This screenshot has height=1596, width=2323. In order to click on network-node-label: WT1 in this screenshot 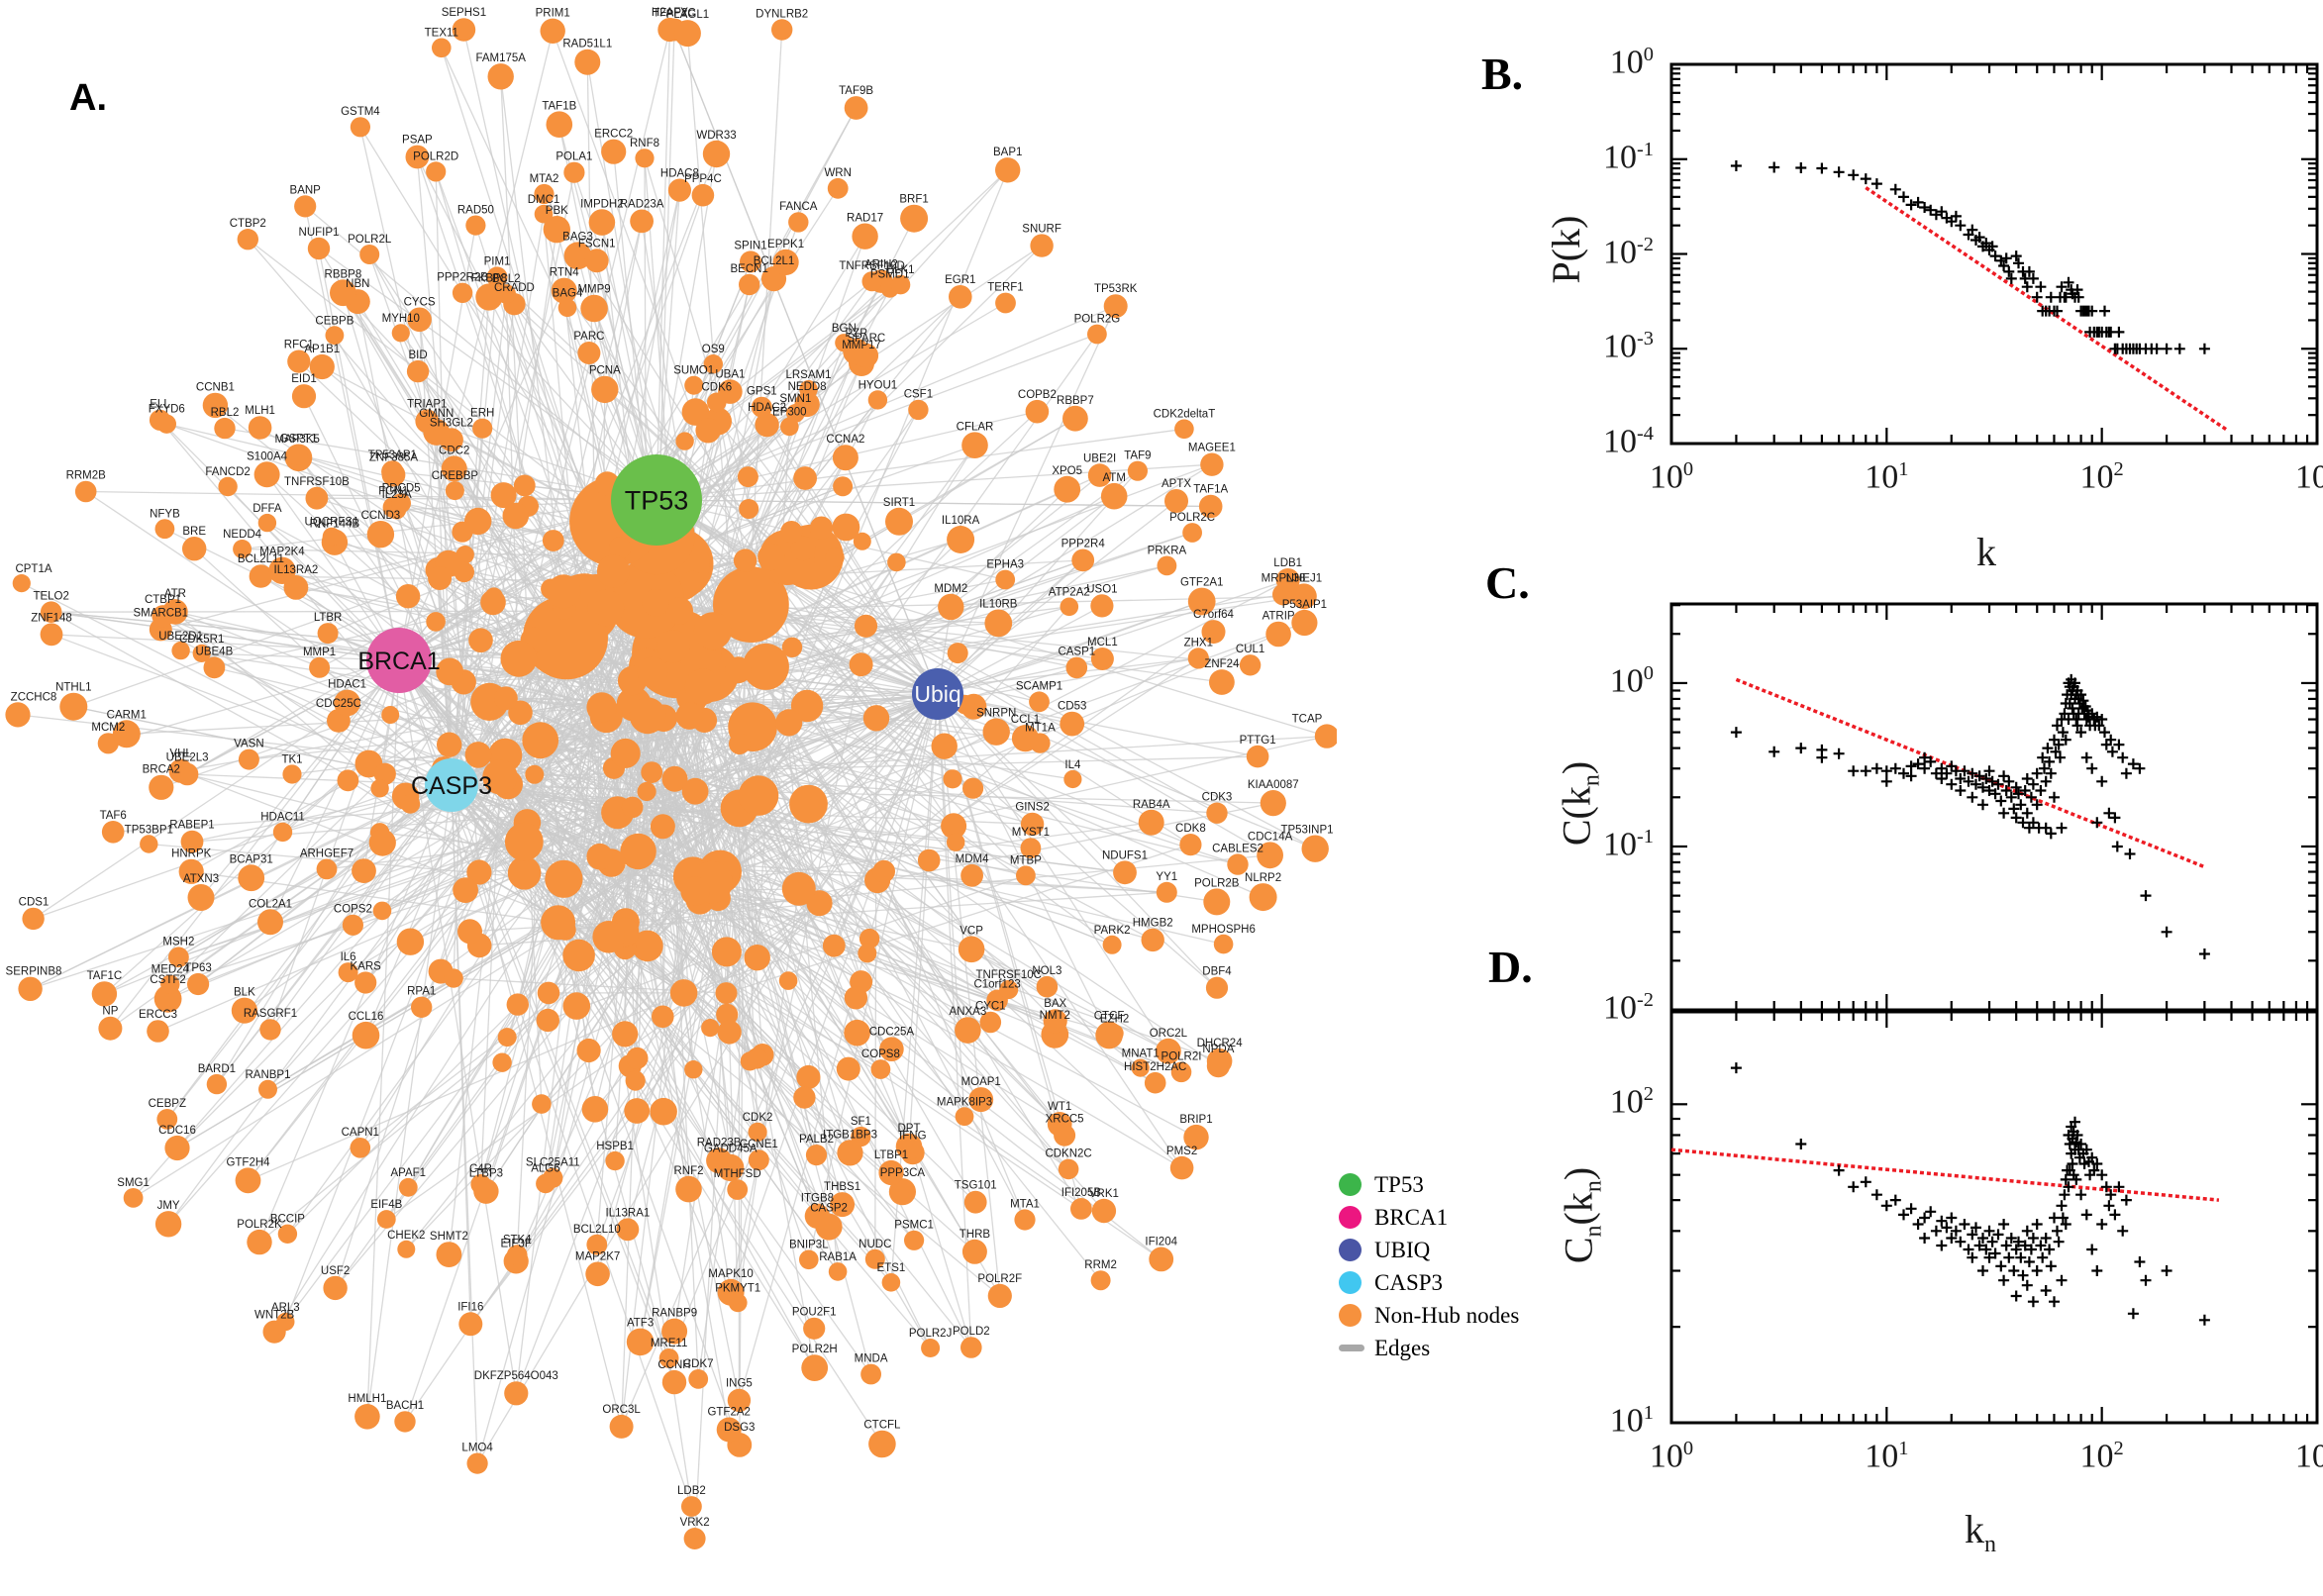, I will do `click(1060, 1107)`.